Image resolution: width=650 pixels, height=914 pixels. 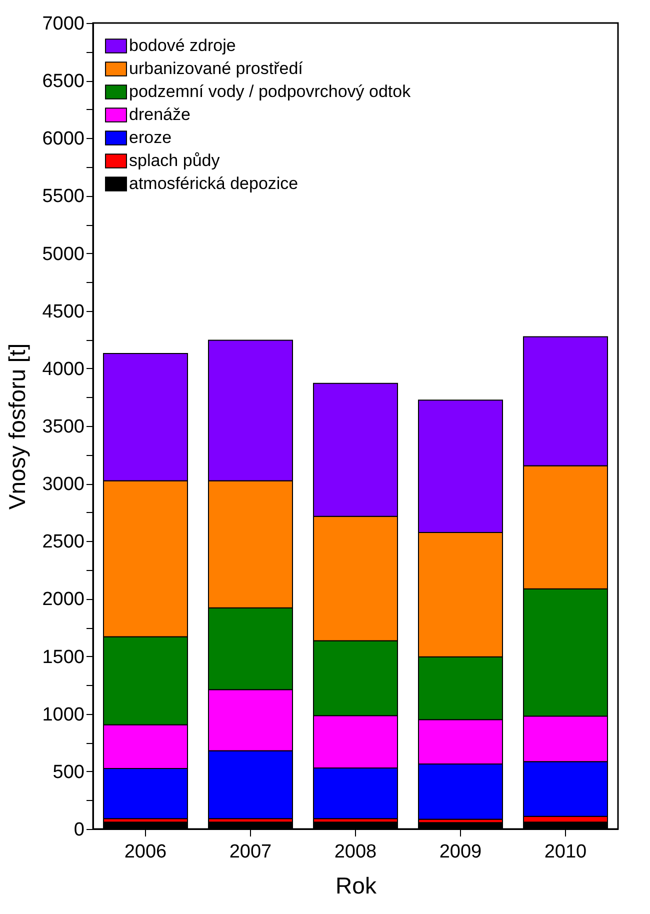 I want to click on x-axis-title: Rok, so click(x=356, y=885).